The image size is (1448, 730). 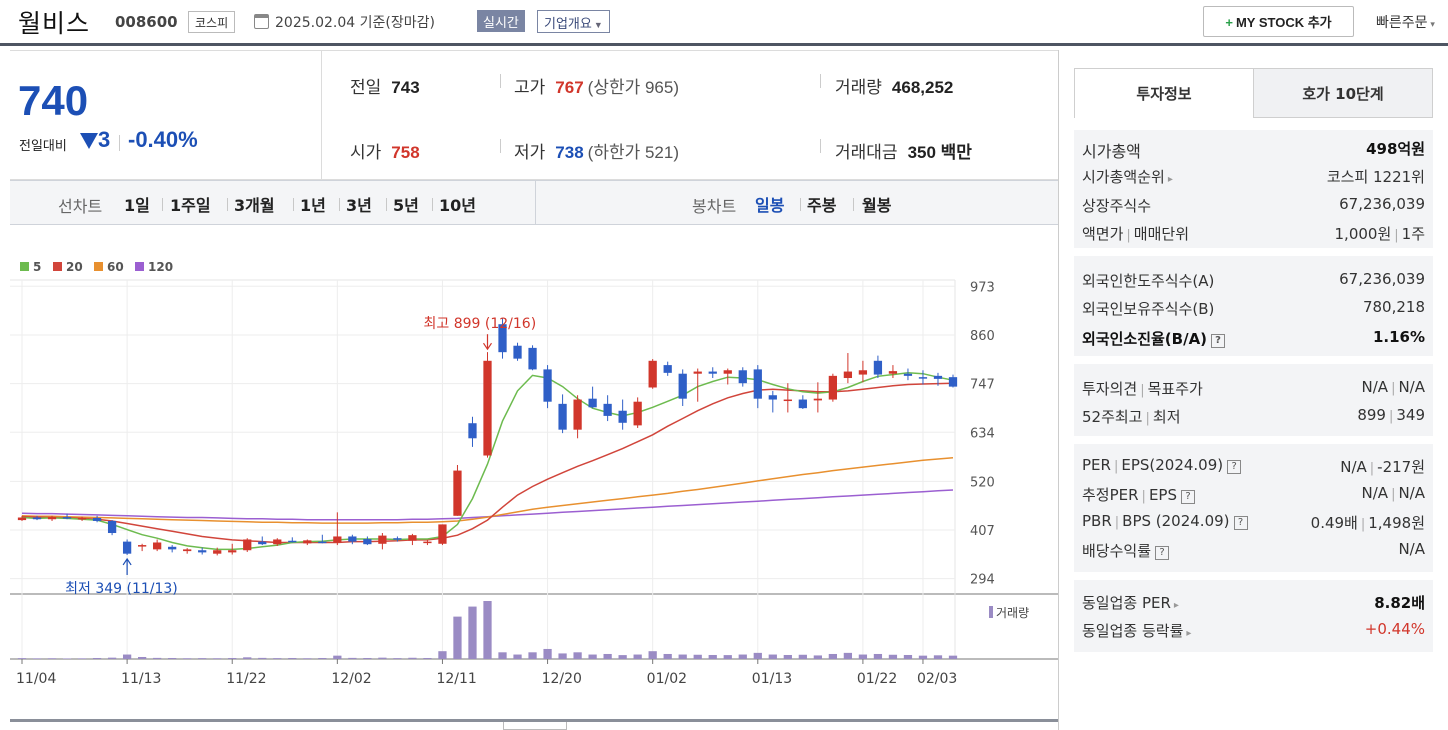 What do you see at coordinates (1410, 415) in the screenshot?
I see `w52-low-value: 349` at bounding box center [1410, 415].